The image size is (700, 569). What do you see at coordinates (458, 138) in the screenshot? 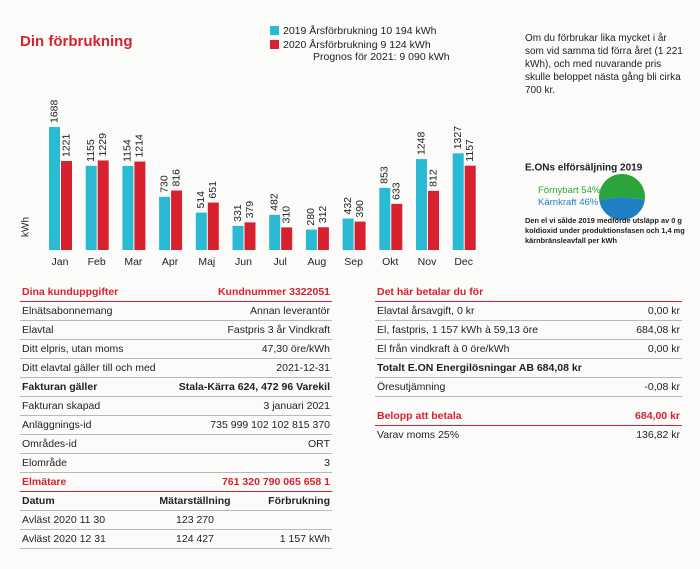
I see `bar-value-label: 1327` at bounding box center [458, 138].